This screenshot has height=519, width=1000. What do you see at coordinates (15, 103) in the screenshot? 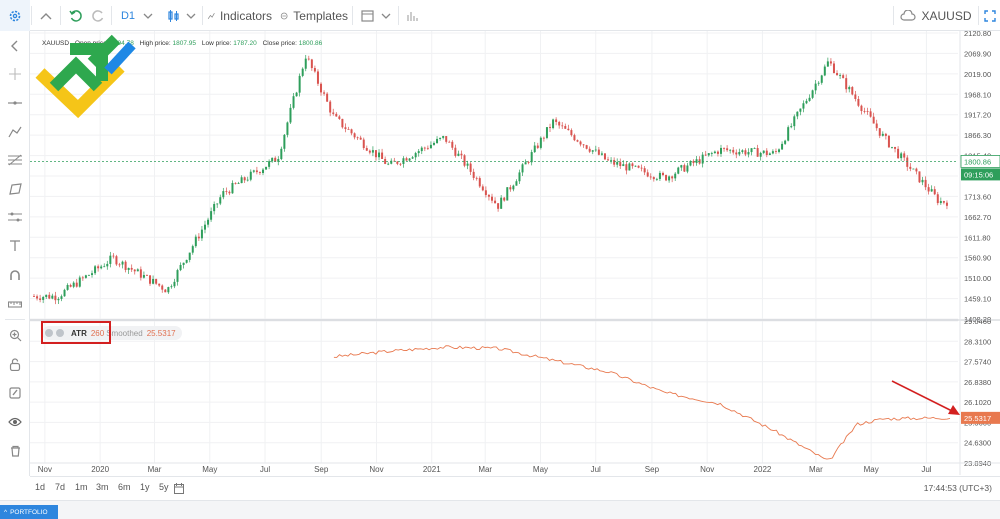
I see `horizontal-line-tool` at bounding box center [15, 103].